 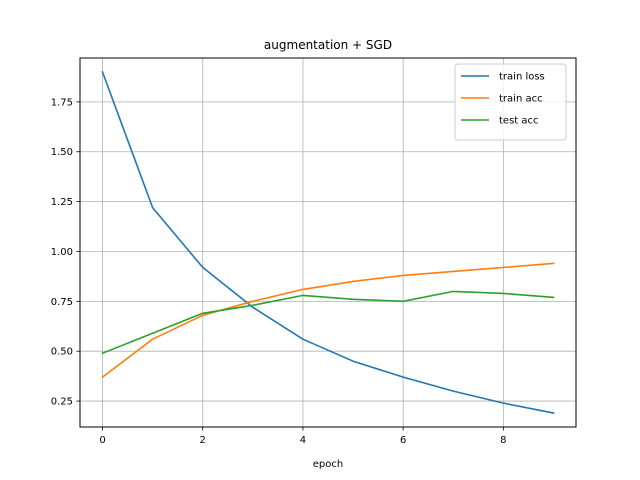 I want to click on legend-label: train loss, so click(x=522, y=77).